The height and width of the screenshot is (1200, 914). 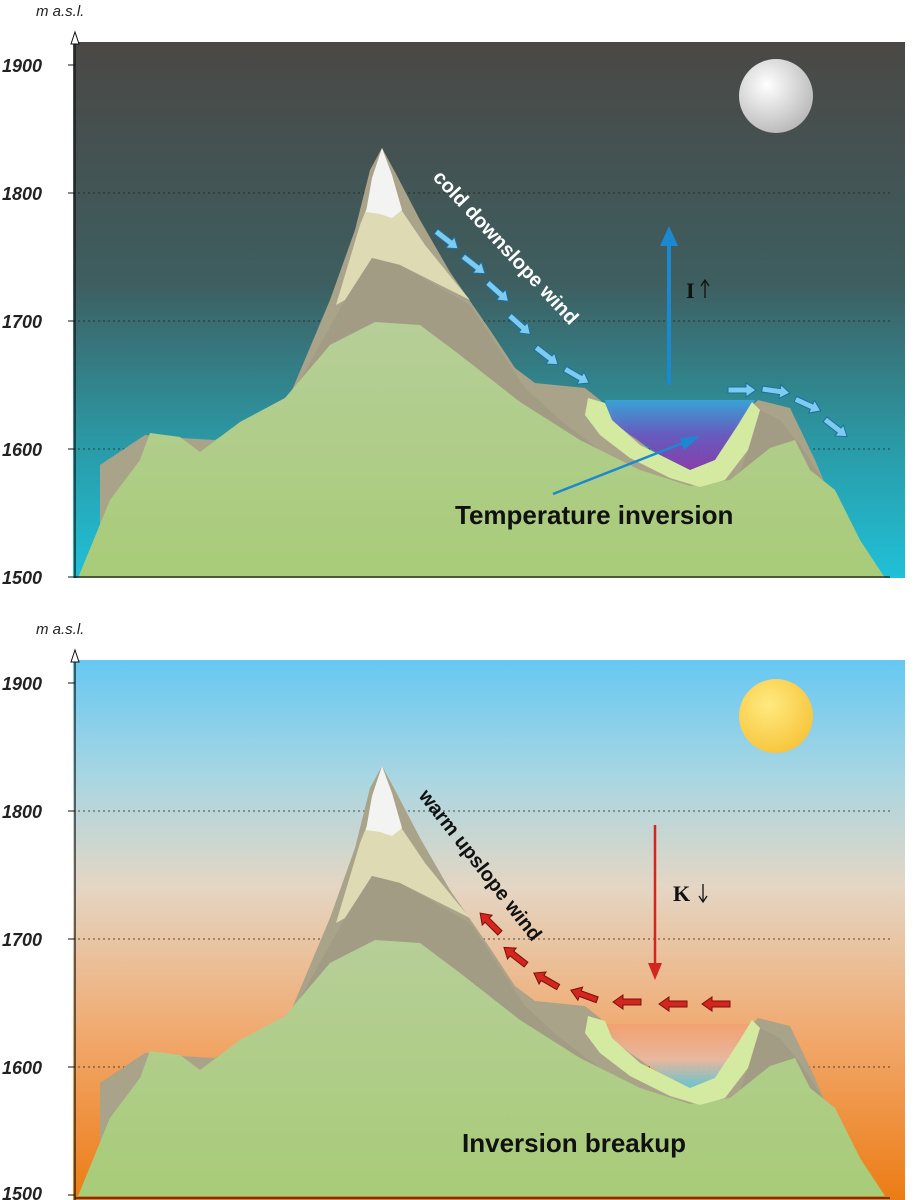 I want to click on valley-slope-light, so click(x=672, y=442).